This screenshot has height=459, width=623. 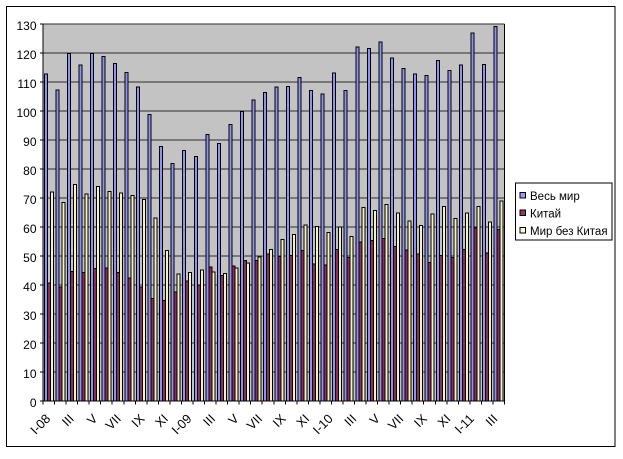 I want to click on svg-text: 0, so click(x=33, y=403).